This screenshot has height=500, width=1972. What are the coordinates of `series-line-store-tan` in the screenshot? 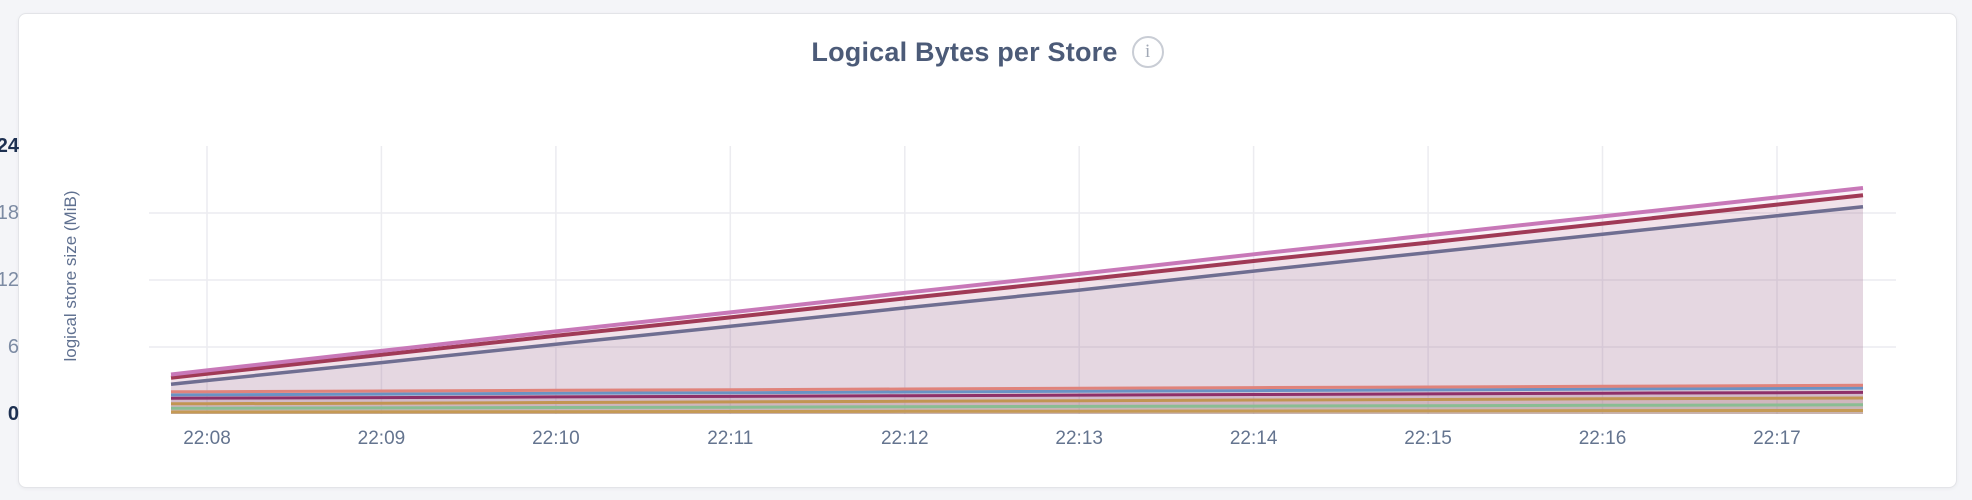 It's located at (1017, 411).